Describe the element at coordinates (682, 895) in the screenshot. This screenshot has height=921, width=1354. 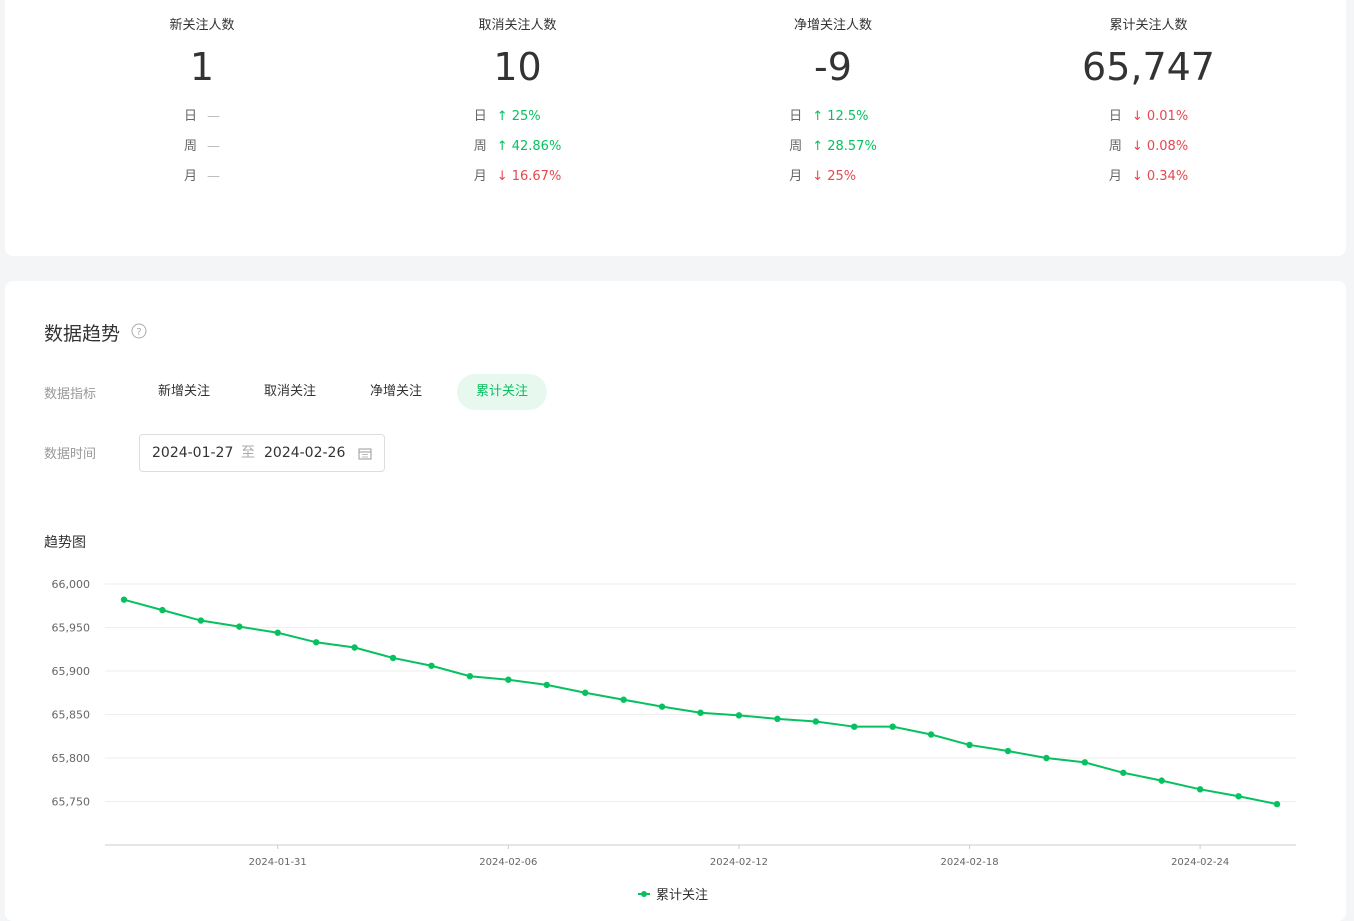
I see `legend-label: 累计关注` at that location.